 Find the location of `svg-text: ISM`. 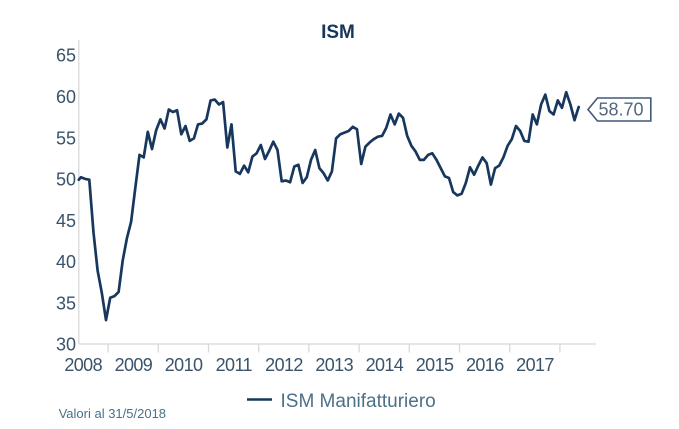

svg-text: ISM is located at coordinates (338, 32).